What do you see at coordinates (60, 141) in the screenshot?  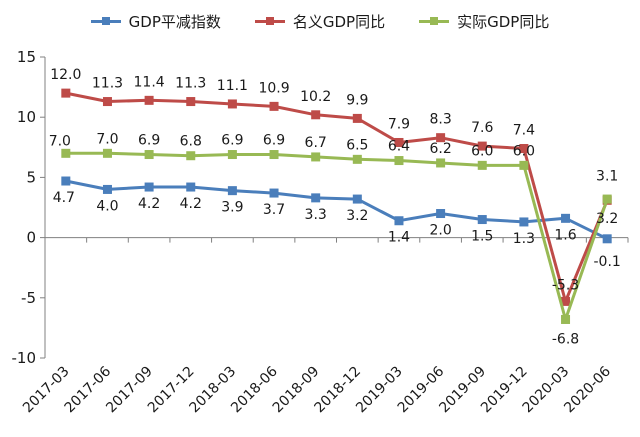 I see `data-label: 7.0` at bounding box center [60, 141].